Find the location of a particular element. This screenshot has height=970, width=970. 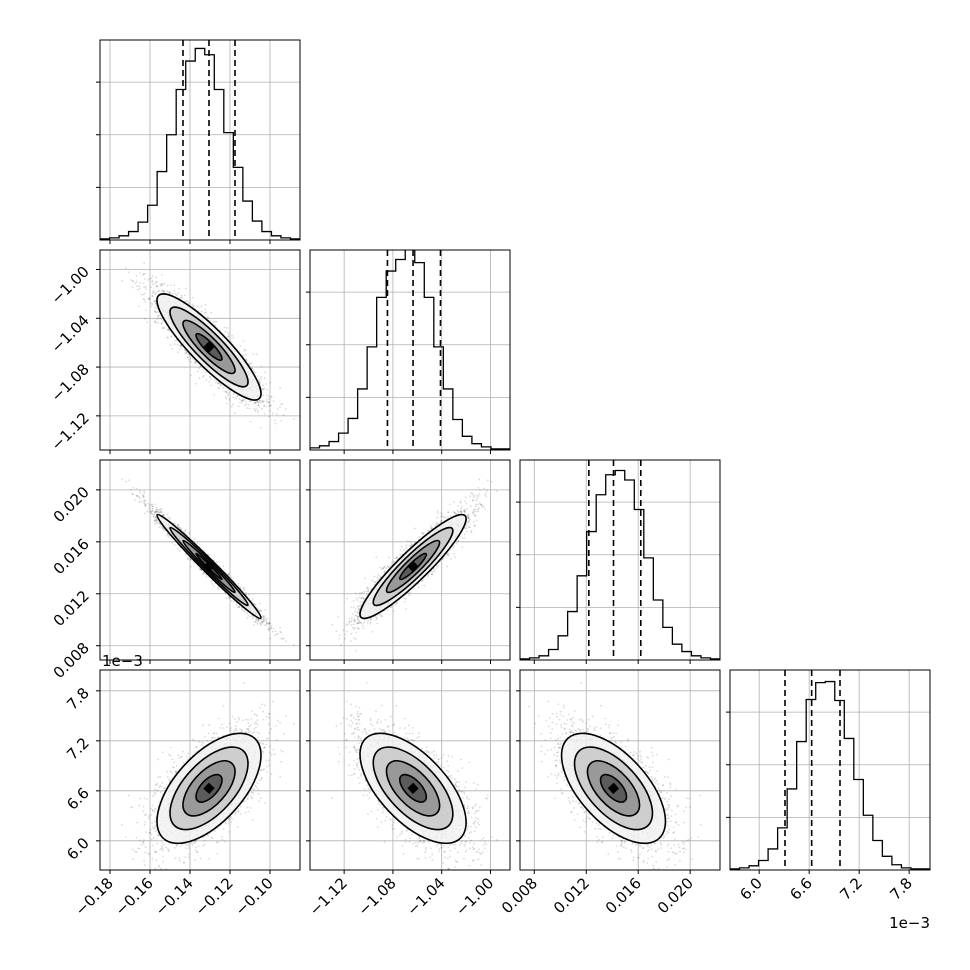

contour-line is located at coordinates (209, 347).